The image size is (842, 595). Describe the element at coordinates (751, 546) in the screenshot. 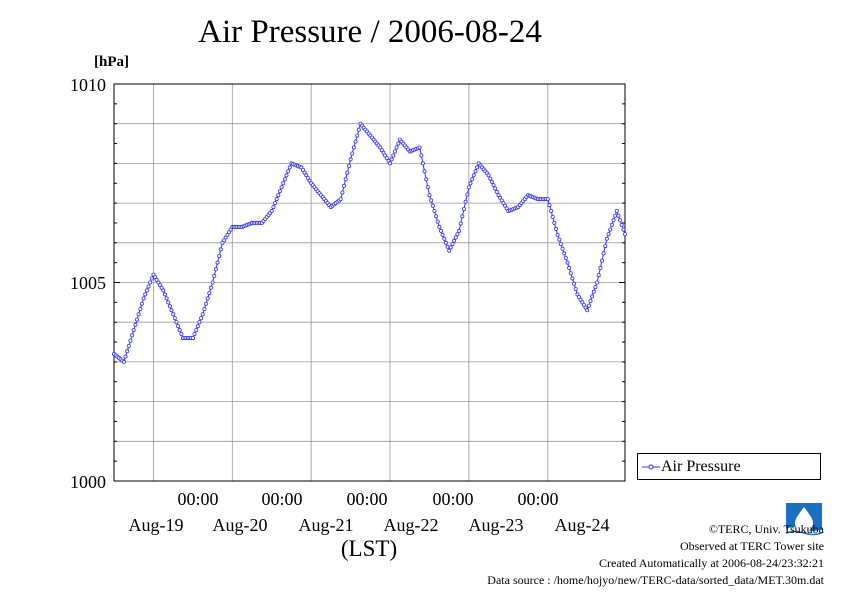

I see `footer-observed: Observed at TERC Tower site` at that location.